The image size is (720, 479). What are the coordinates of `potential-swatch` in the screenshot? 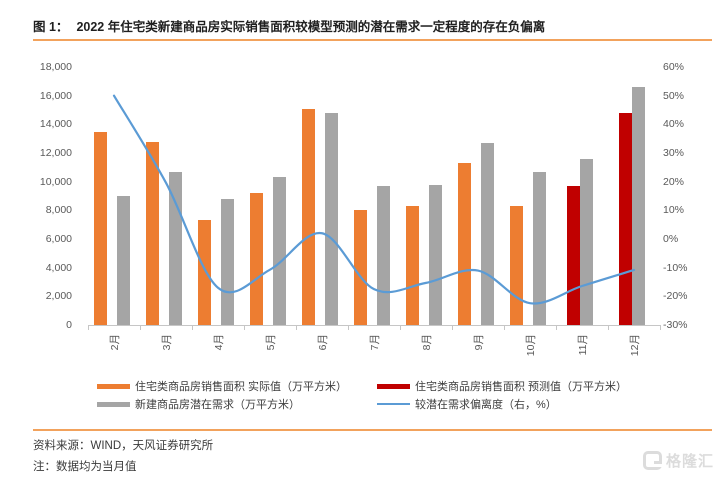 It's located at (113, 404).